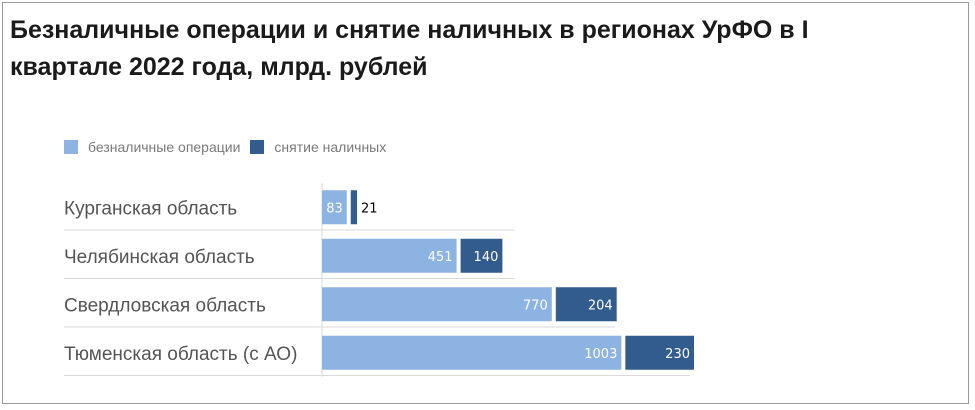  What do you see at coordinates (486, 257) in the screenshot?
I see `data-label-cash: 140` at bounding box center [486, 257].